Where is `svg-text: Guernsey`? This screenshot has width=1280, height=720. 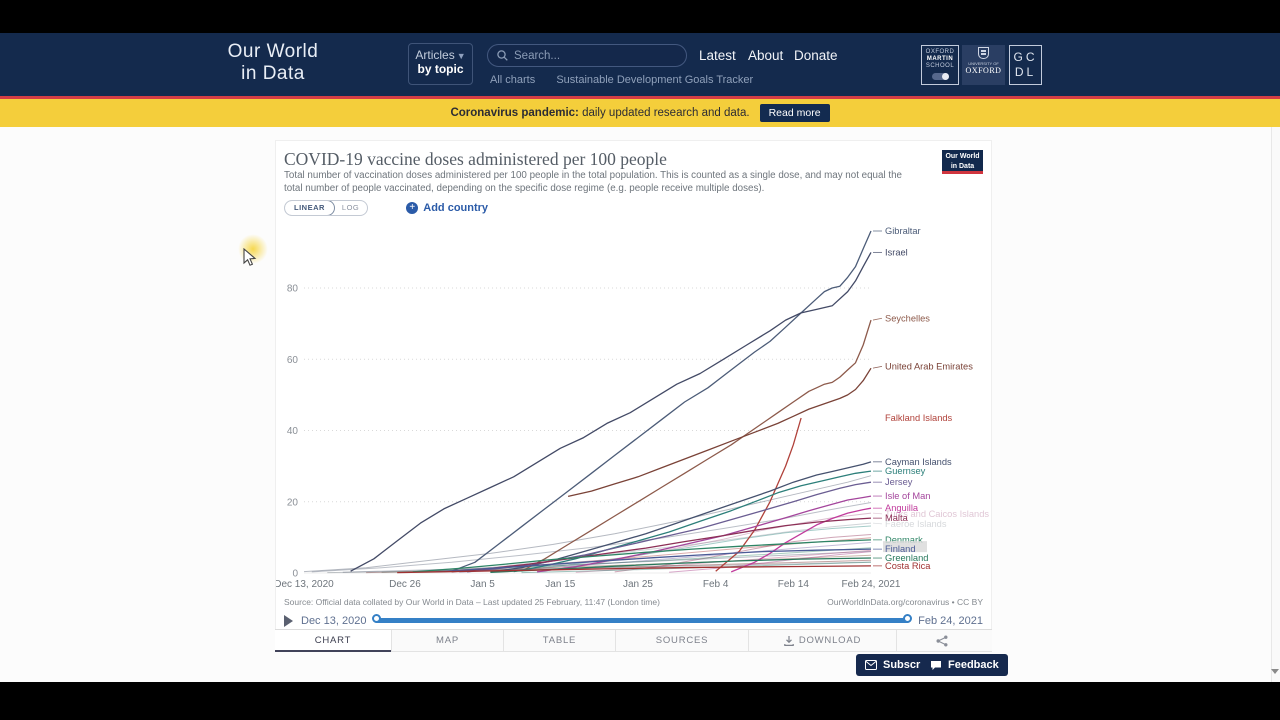
svg-text: Guernsey is located at coordinates (905, 471).